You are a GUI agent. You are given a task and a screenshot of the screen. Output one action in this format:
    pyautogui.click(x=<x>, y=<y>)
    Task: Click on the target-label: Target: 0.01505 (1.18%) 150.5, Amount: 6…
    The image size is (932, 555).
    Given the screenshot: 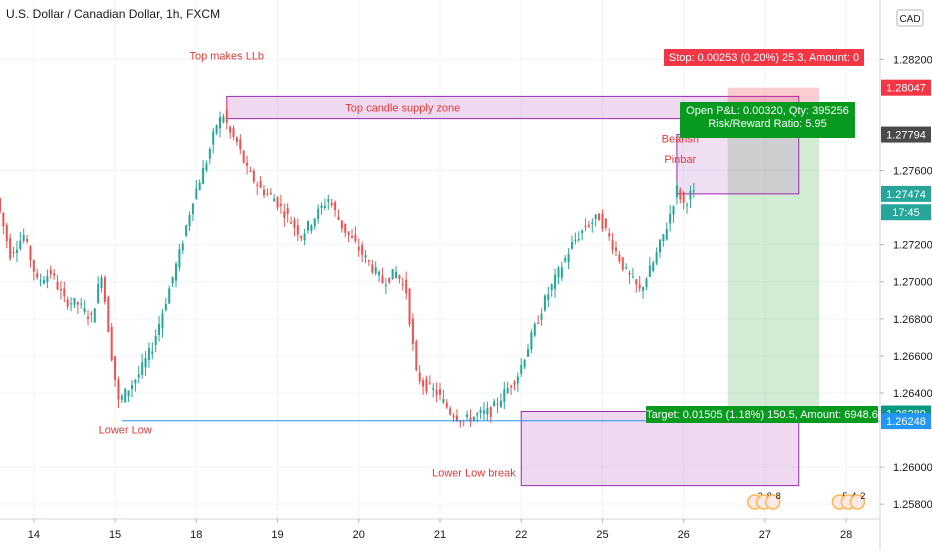 What is the action you would take?
    pyautogui.click(x=762, y=414)
    